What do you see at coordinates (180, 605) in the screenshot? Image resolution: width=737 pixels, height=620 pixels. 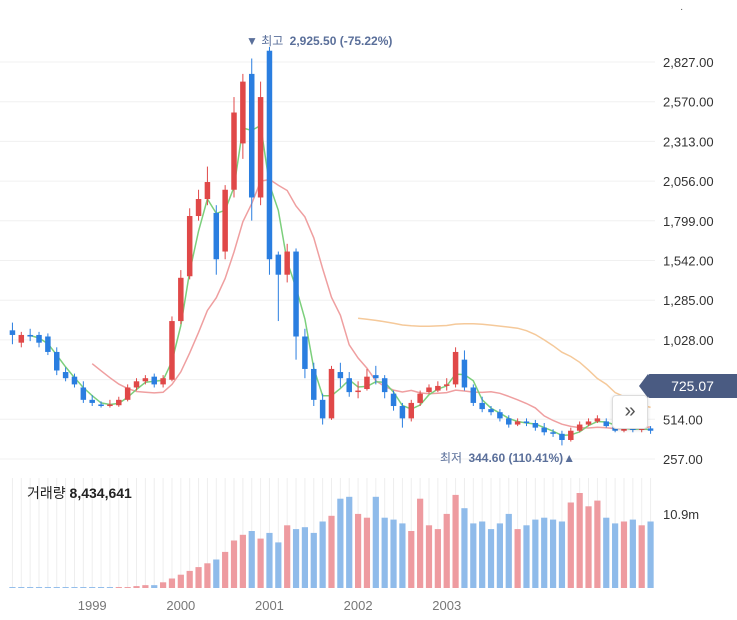 I see `x-tick-label: 2000` at bounding box center [180, 605].